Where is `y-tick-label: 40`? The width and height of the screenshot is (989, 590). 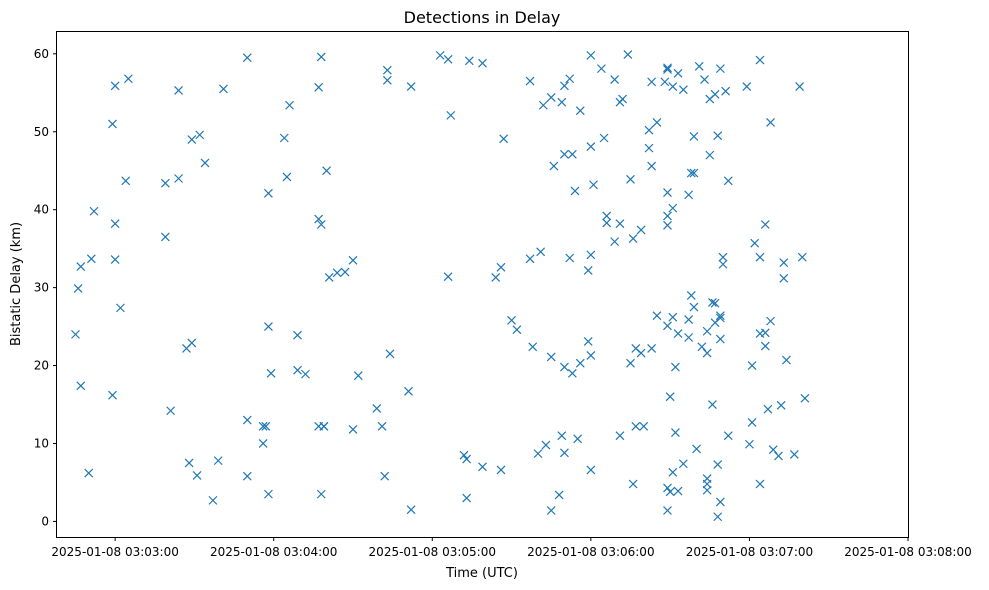 y-tick-label: 40 is located at coordinates (41, 210).